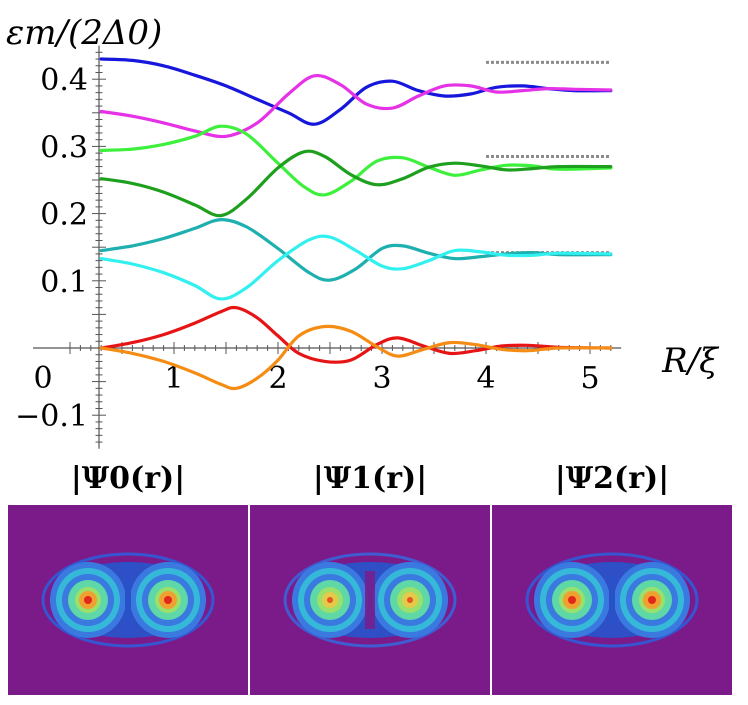 The width and height of the screenshot is (748, 705). What do you see at coordinates (690, 361) in the screenshot?
I see `x-axis-label: R/ξ` at bounding box center [690, 361].